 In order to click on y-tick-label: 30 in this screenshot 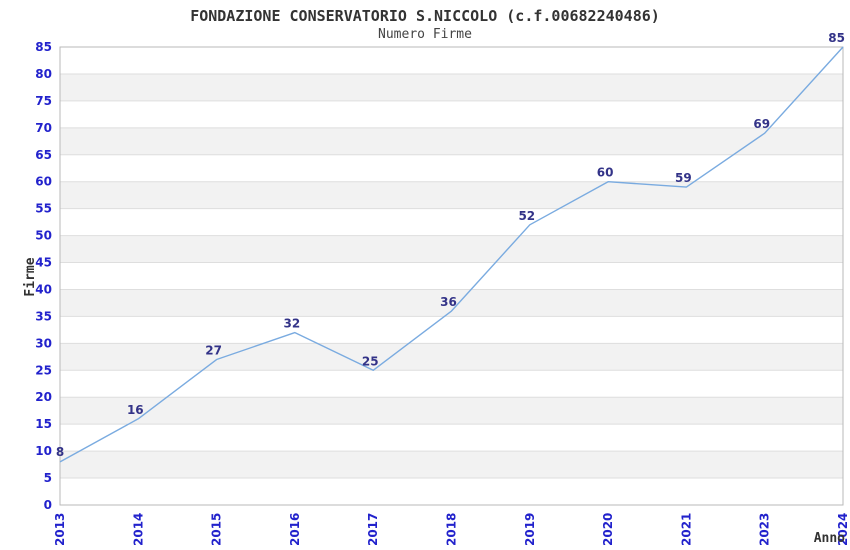, I will do `click(43, 343)`.